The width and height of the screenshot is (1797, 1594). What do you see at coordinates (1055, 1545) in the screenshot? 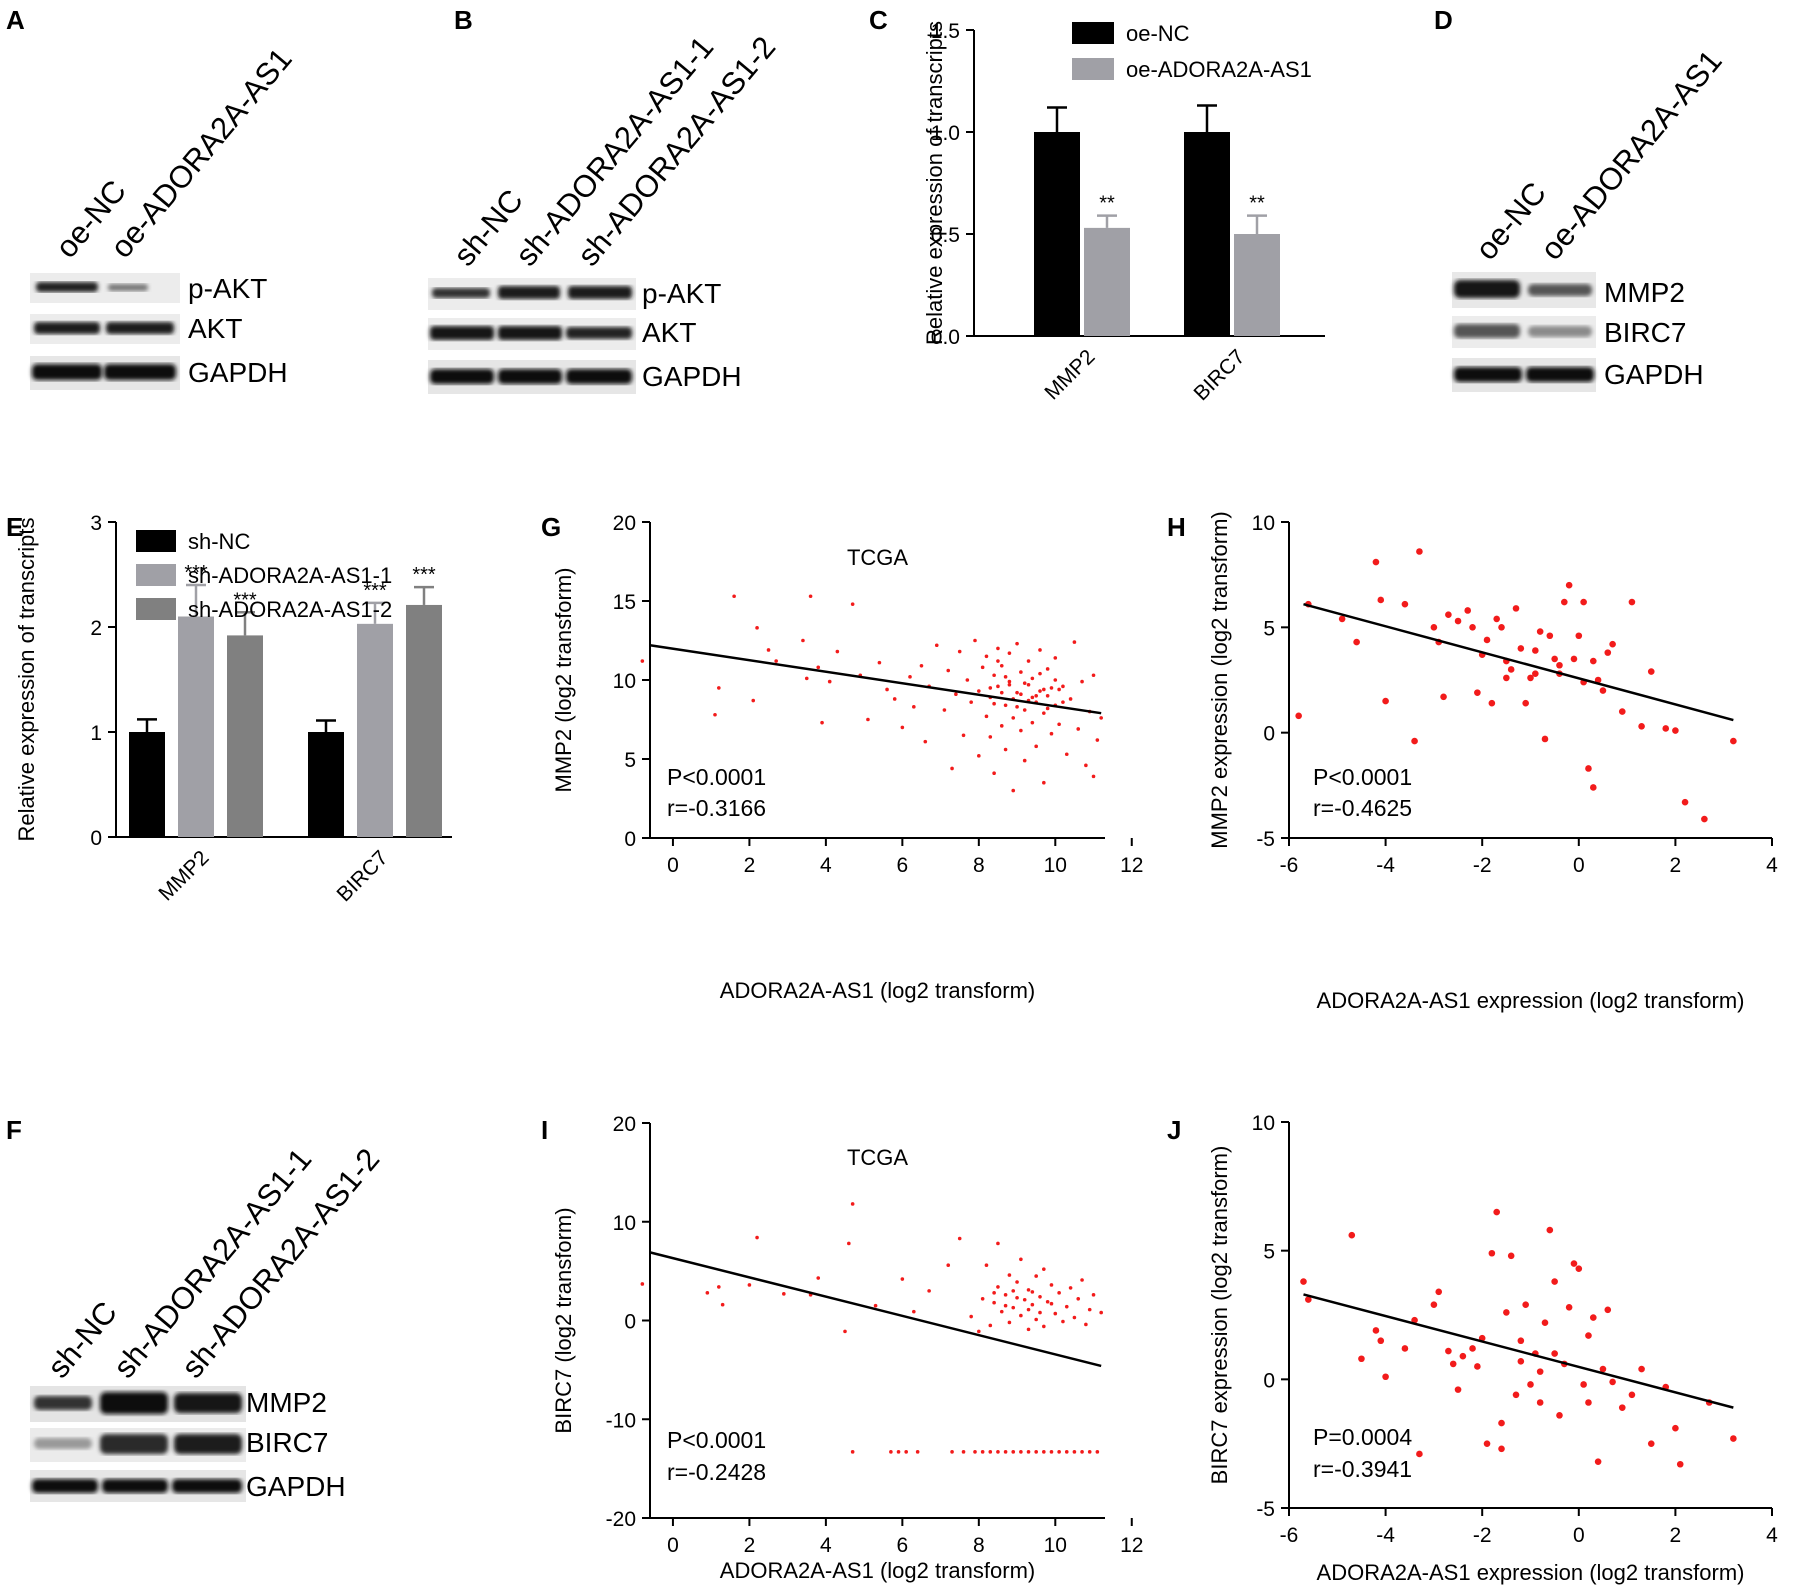
I see `x-tick-label: 10` at bounding box center [1055, 1545].